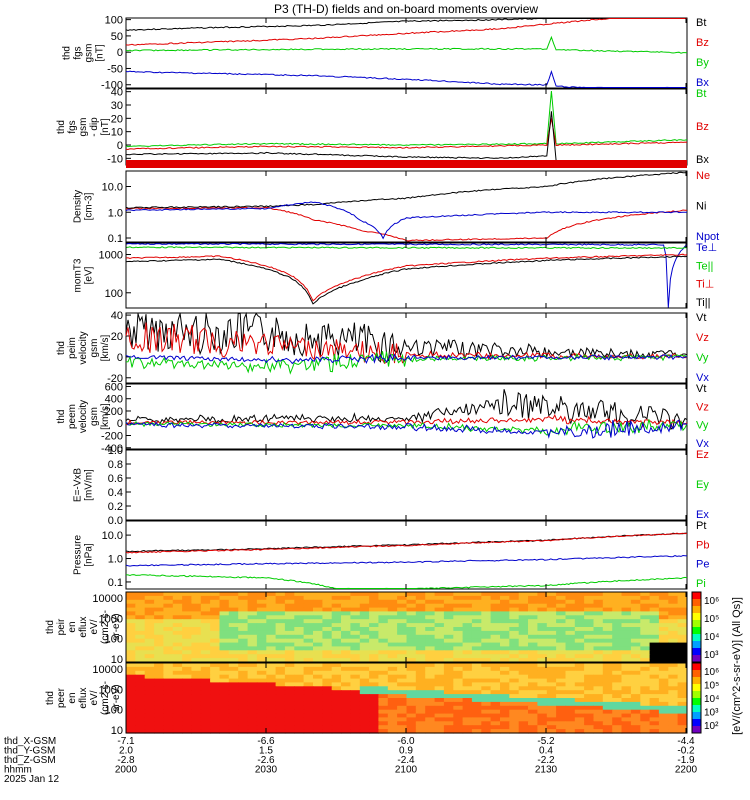  I want to click on y-tick-label: 40, so click(117, 93).